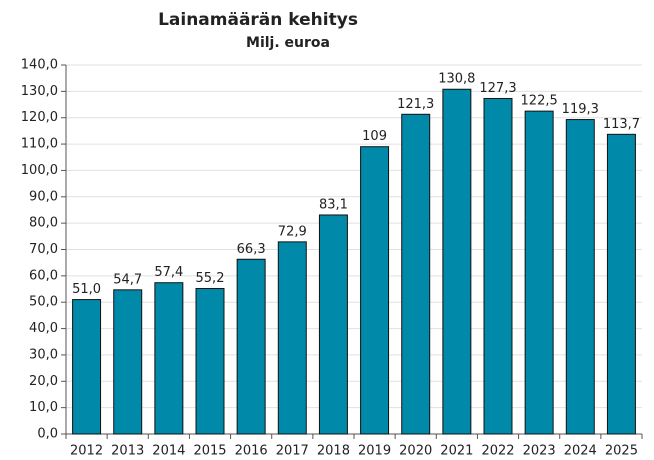 This screenshot has height=460, width=654. I want to click on value-label: 119,3, so click(580, 109).